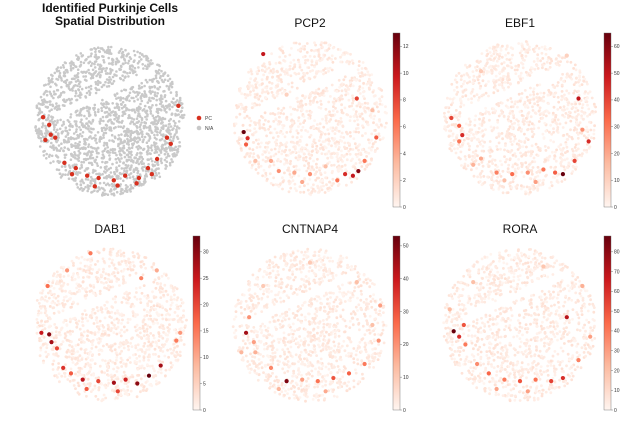  What do you see at coordinates (404, 154) in the screenshot?
I see `colorbar-tick-label: 4` at bounding box center [404, 154].